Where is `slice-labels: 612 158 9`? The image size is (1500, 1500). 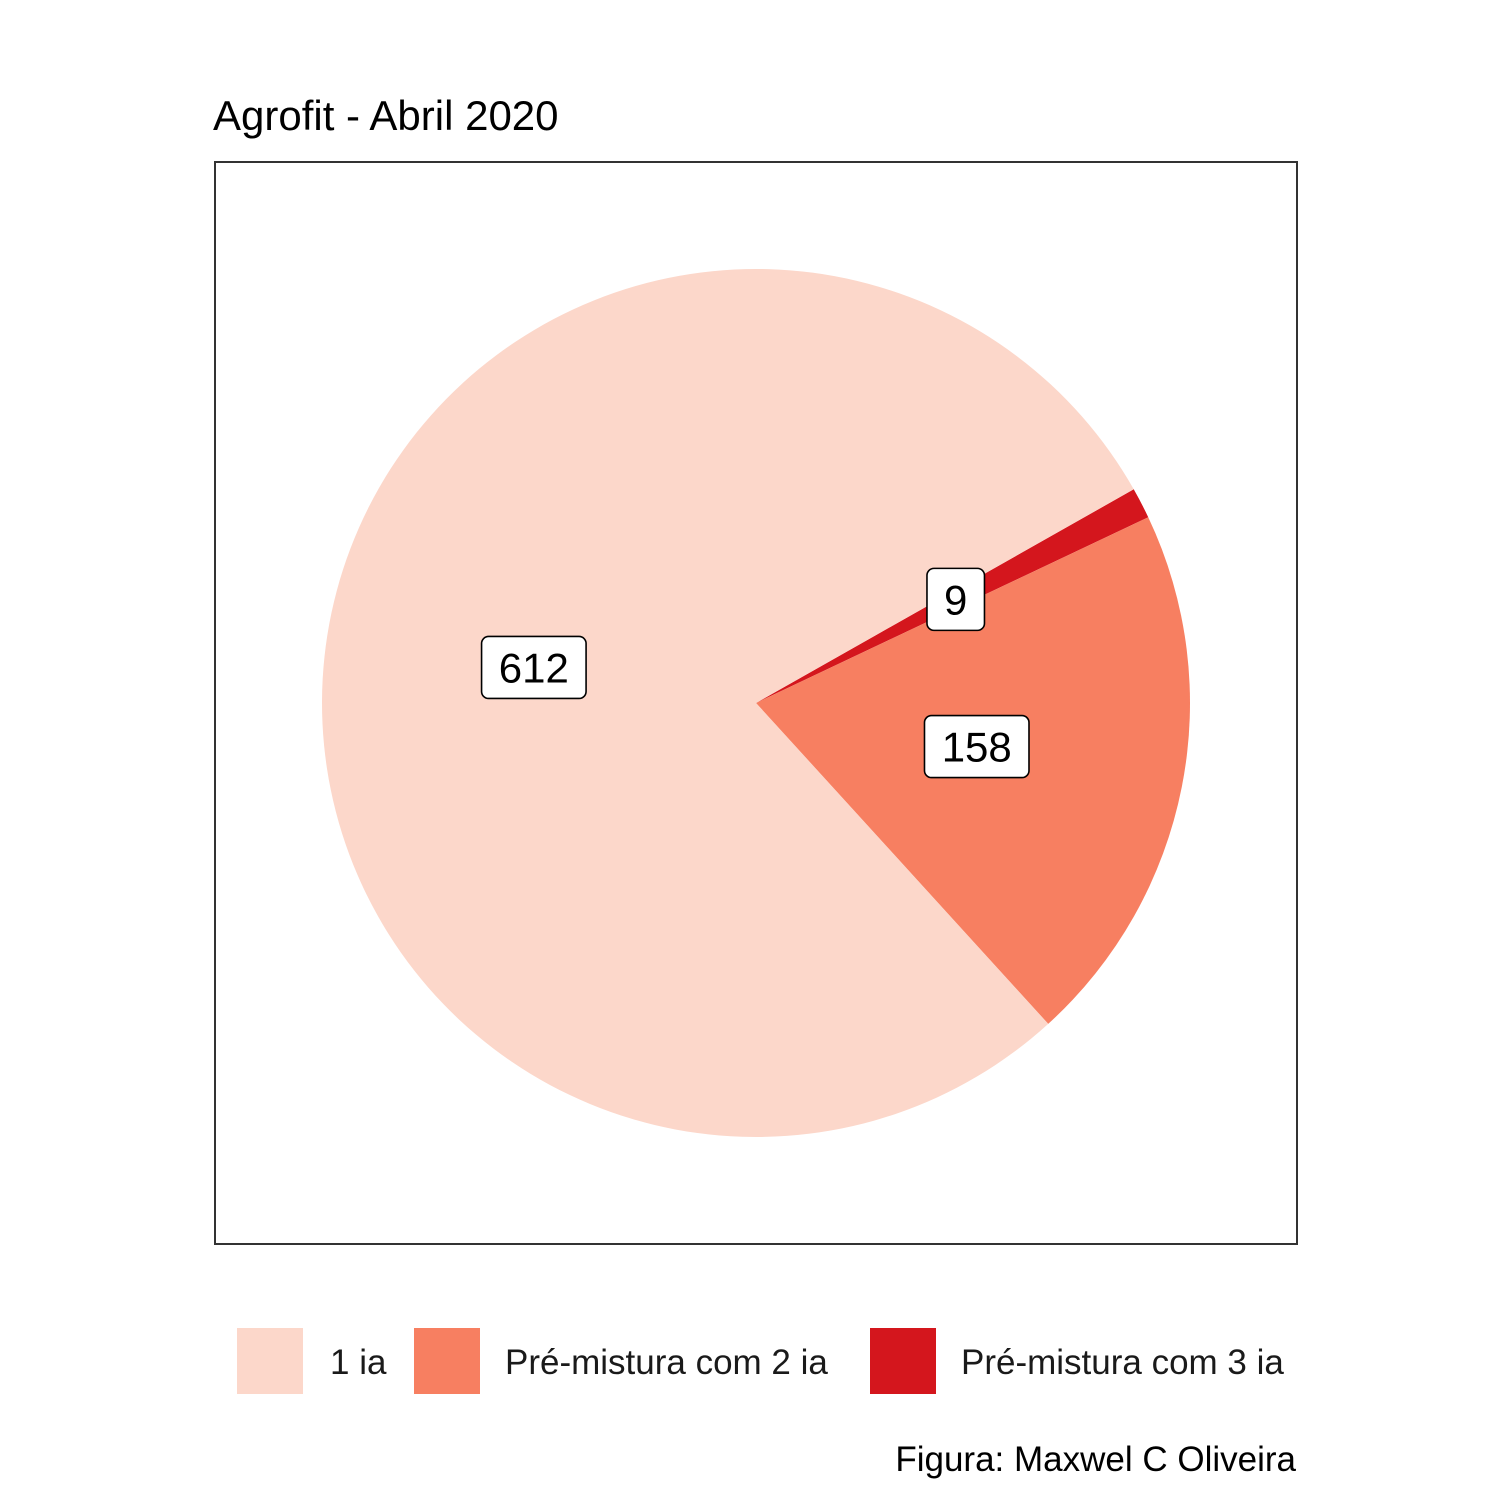
slice-labels: 612 158 9 is located at coordinates (755, 673).